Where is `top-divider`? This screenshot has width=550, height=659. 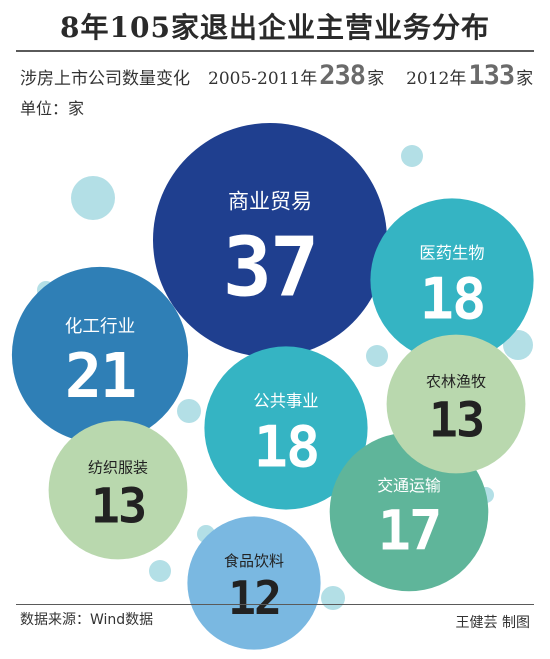 top-divider is located at coordinates (275, 51).